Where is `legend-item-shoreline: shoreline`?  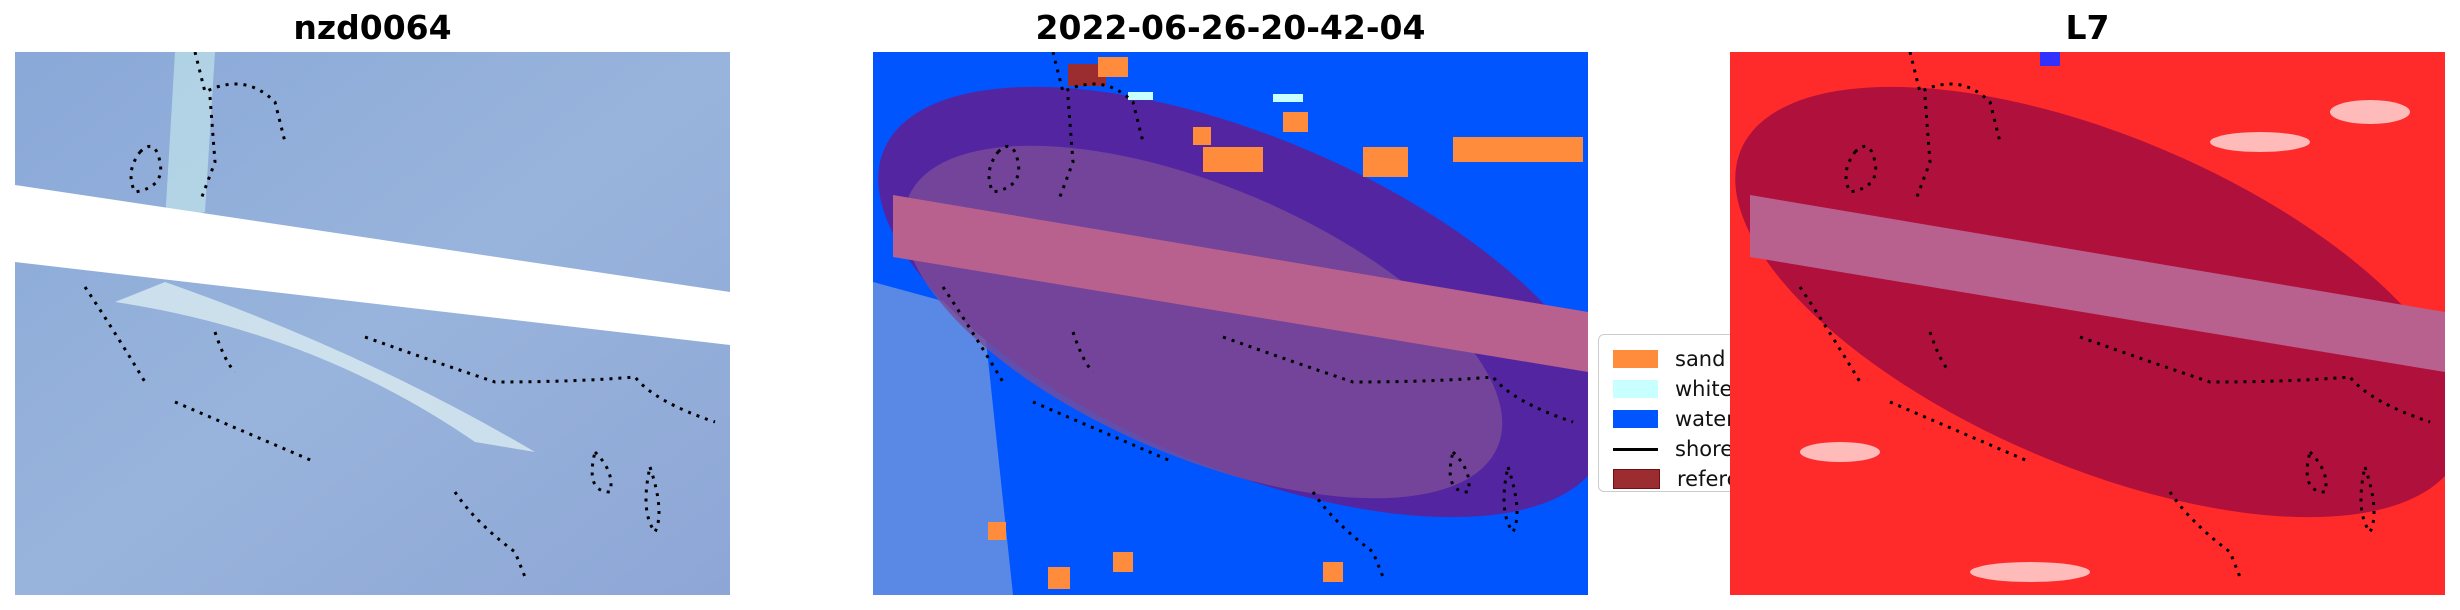 legend-item-shoreline: shoreline is located at coordinates (1671, 449).